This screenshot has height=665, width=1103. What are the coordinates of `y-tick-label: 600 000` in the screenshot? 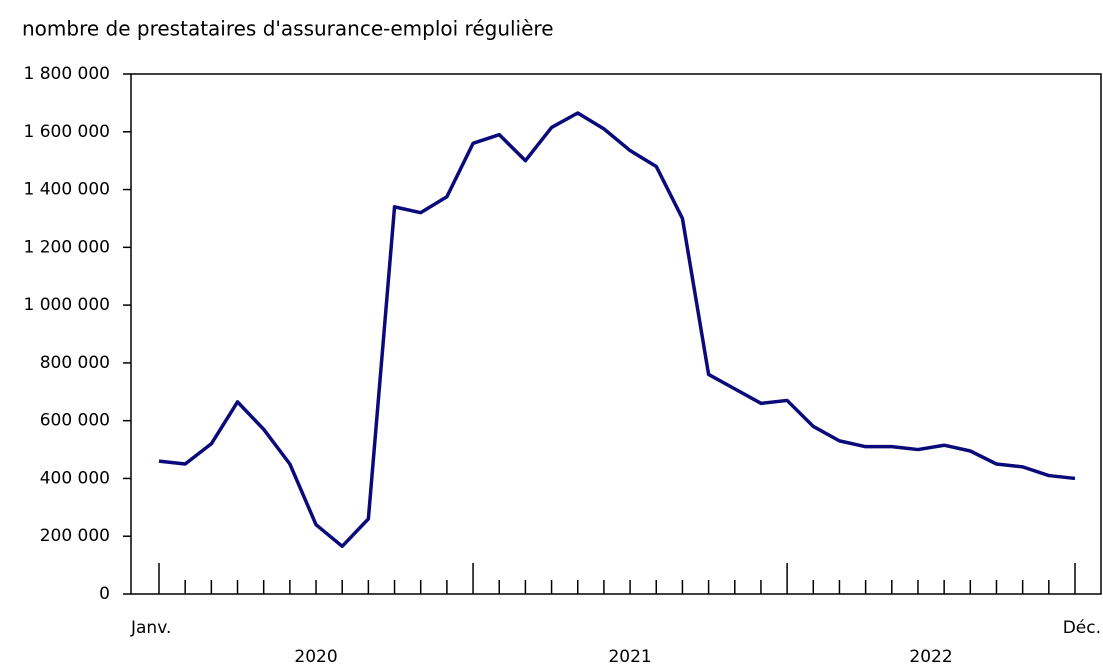 It's located at (75, 421).